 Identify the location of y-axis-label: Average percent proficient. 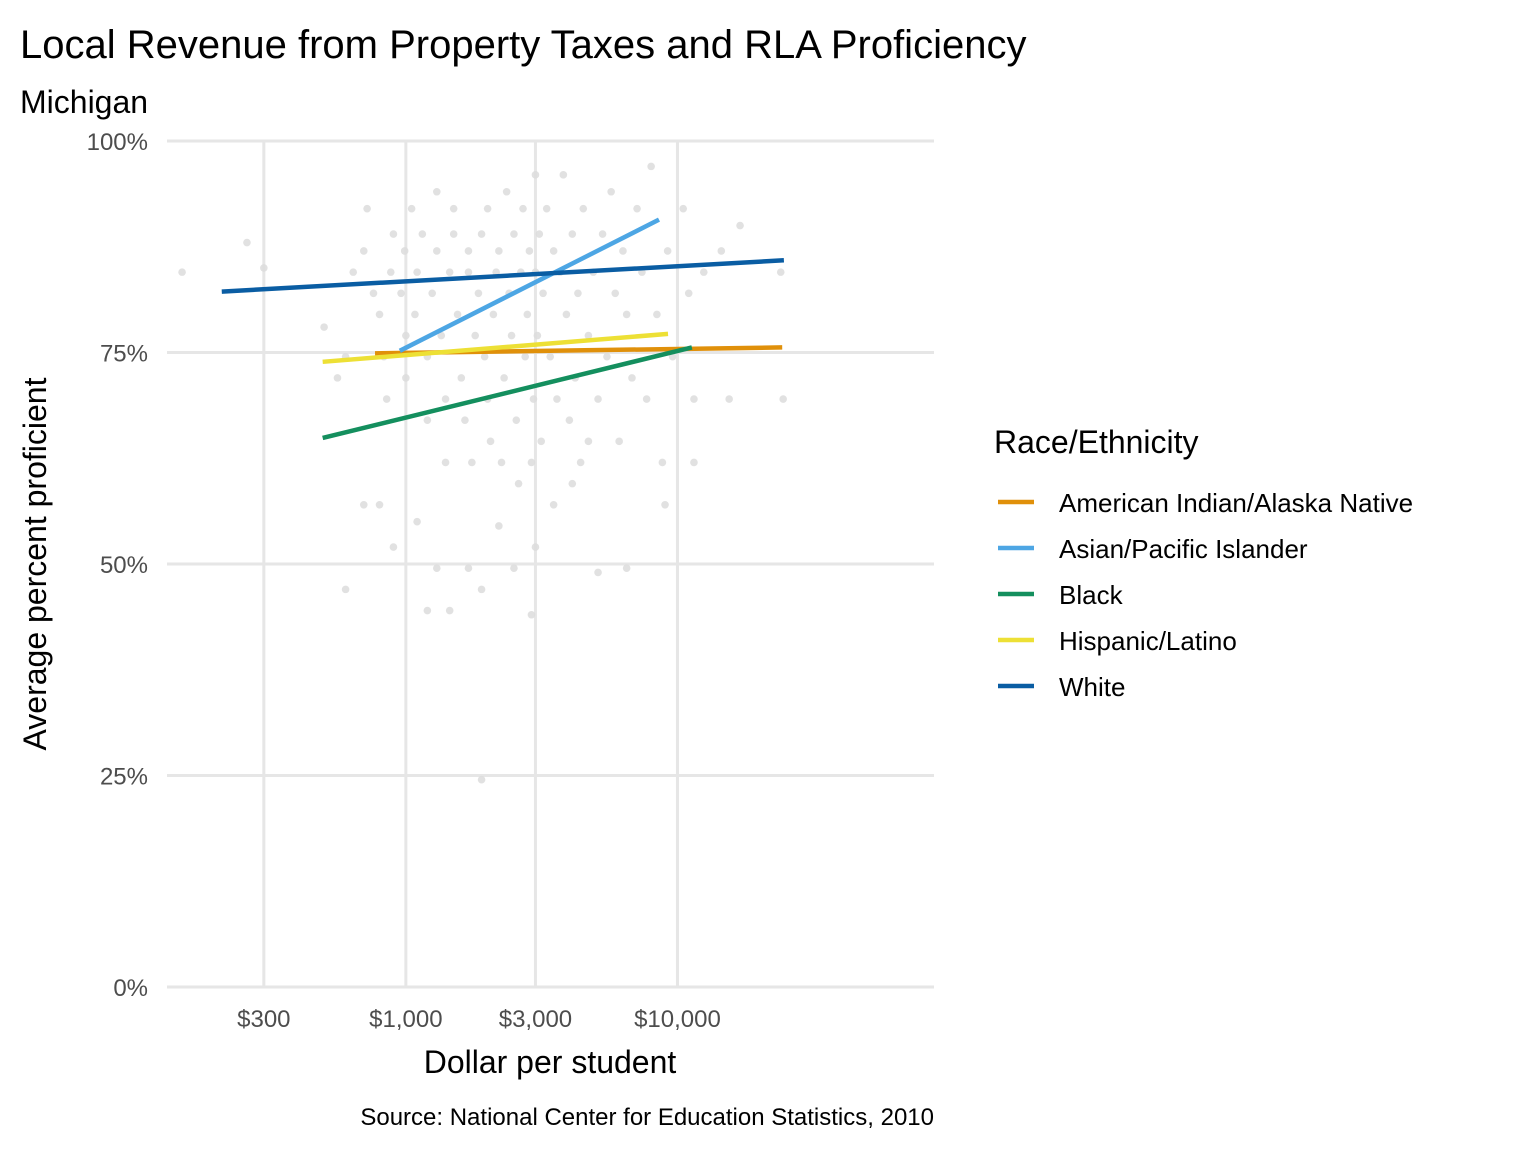
(35, 563).